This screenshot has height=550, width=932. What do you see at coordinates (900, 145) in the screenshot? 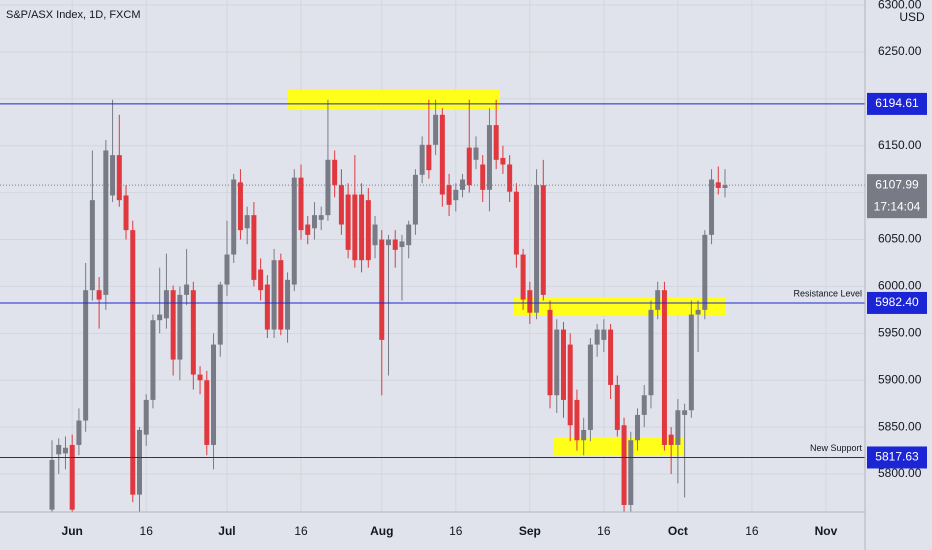
I see `y-tick-label: 6150.00` at bounding box center [900, 145].